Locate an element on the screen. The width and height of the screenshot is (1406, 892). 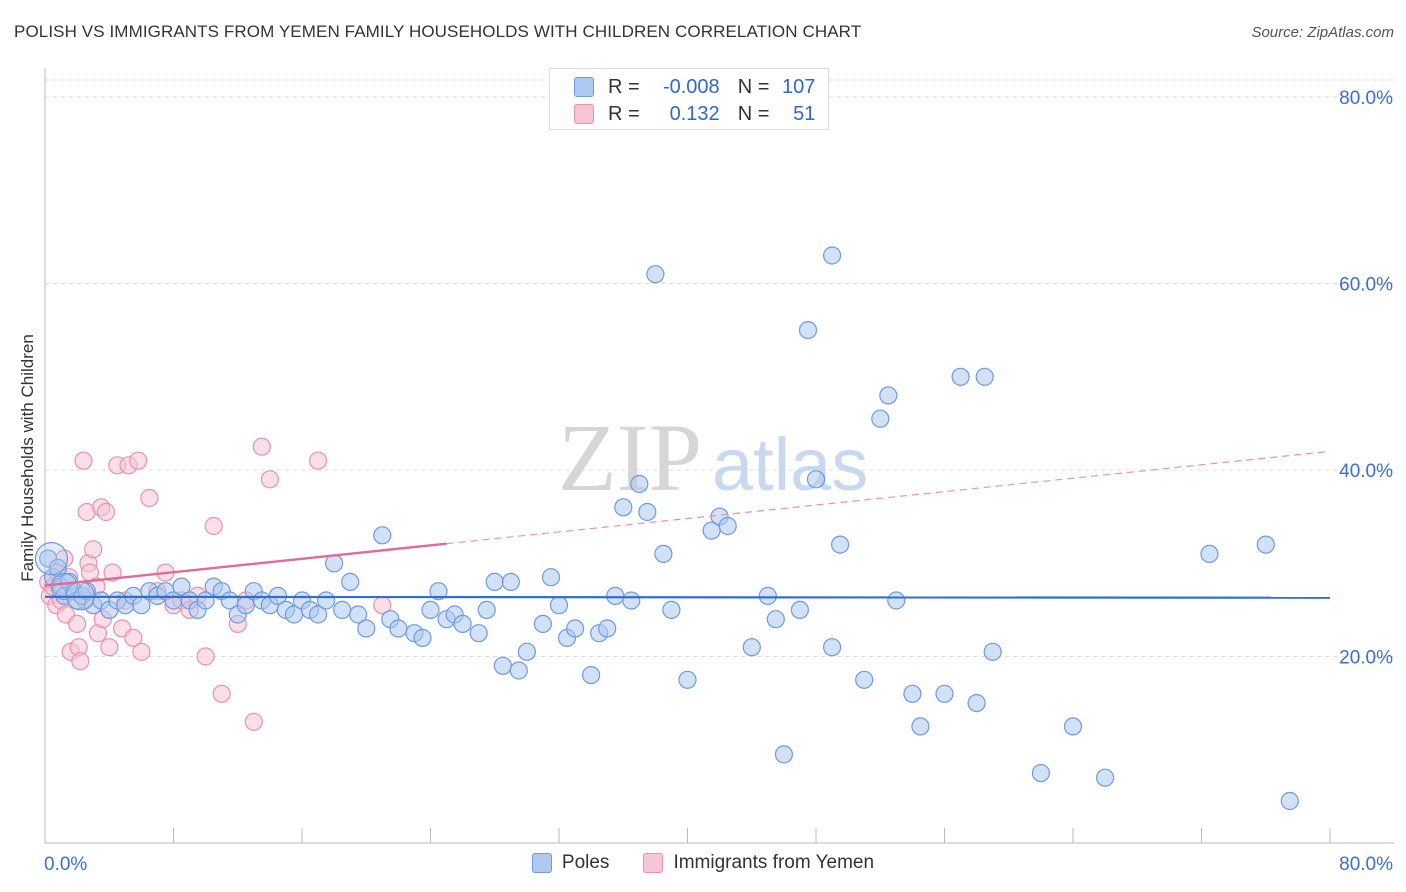
watermark: ZIP atlas is located at coordinates (713, 457).